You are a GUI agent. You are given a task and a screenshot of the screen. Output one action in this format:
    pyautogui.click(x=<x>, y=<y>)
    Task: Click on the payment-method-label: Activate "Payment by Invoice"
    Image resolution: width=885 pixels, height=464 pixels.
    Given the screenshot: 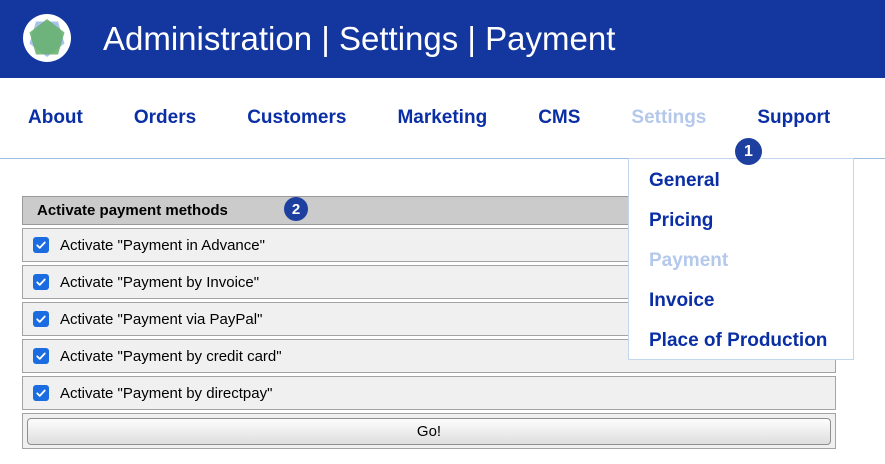 What is the action you would take?
    pyautogui.click(x=160, y=282)
    